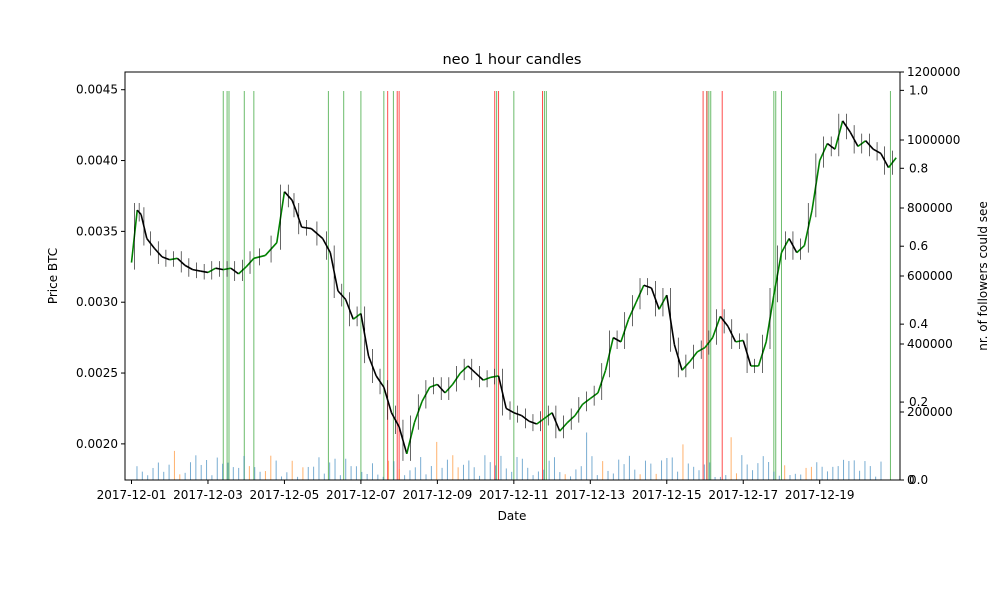  I want to click on y-tick-label: 0.0025, so click(97, 373).